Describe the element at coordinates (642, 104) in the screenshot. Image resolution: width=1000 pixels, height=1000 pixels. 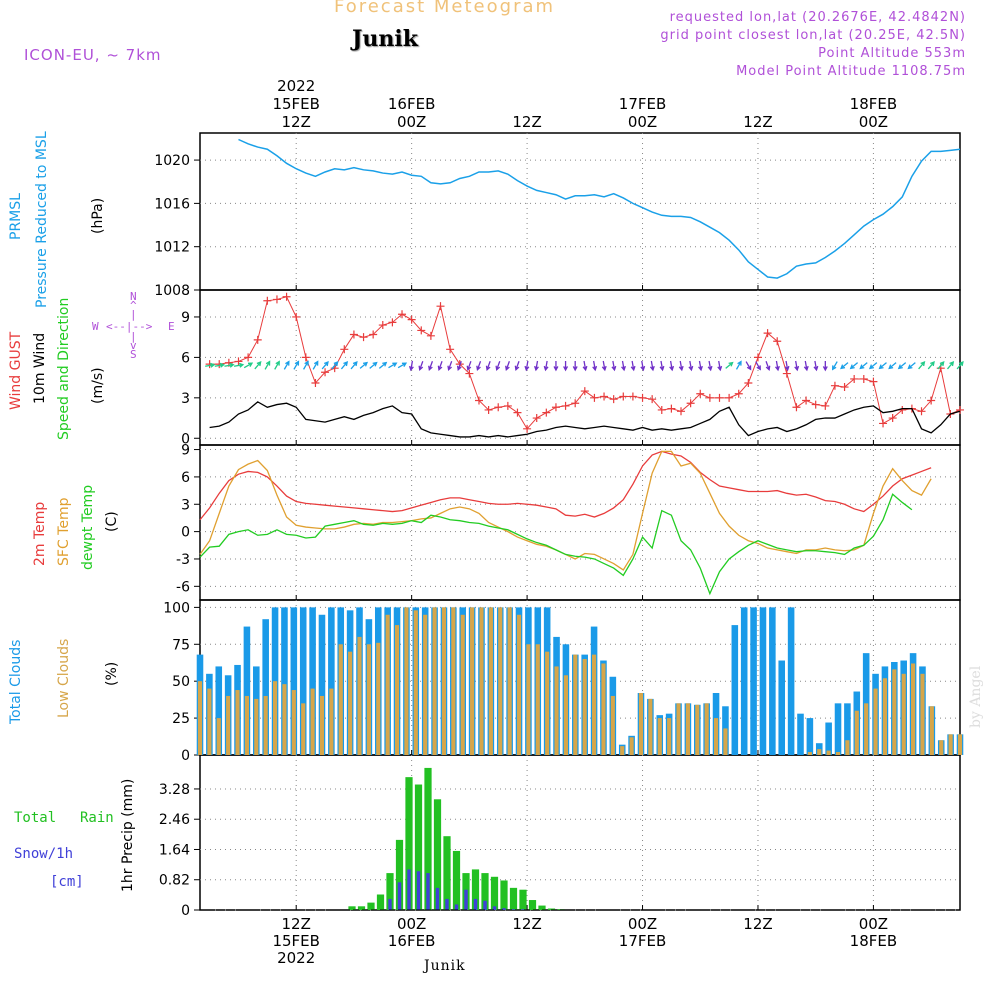
I see `top-time-label-3-0: 17FEB` at that location.